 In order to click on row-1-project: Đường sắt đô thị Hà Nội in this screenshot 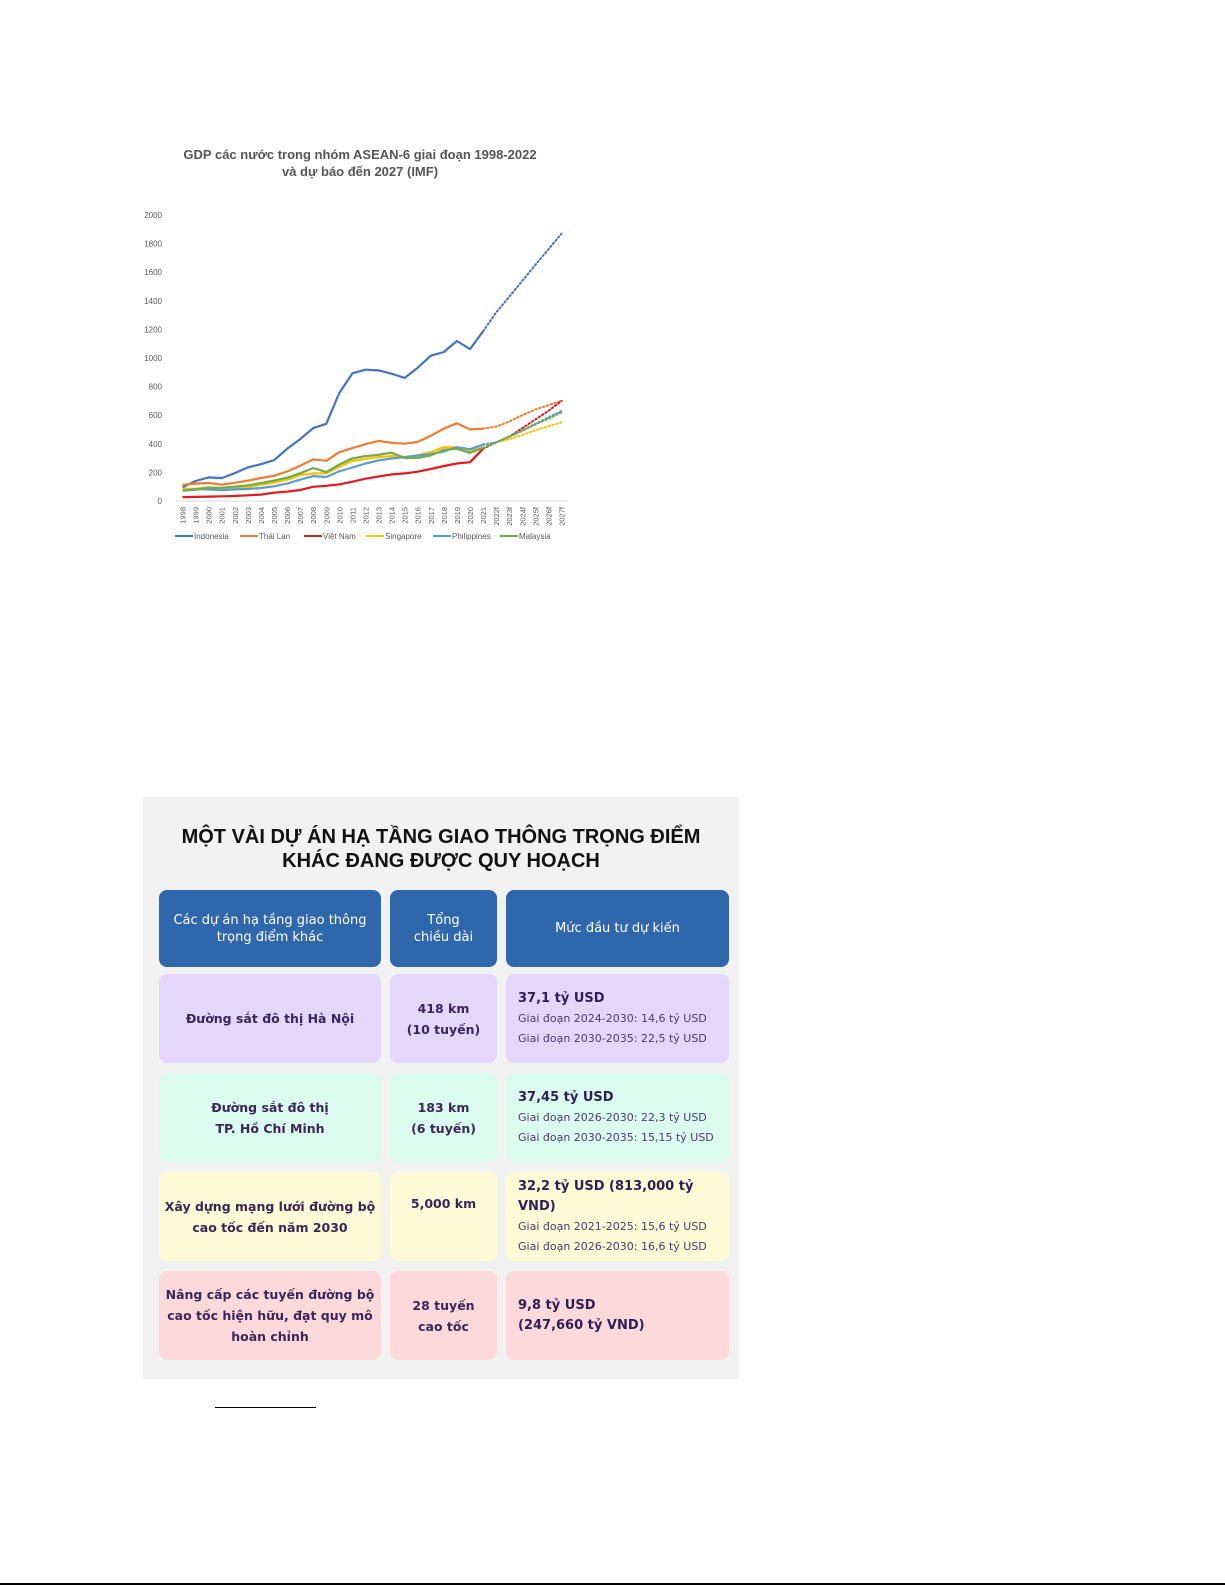, I will do `click(270, 1018)`.